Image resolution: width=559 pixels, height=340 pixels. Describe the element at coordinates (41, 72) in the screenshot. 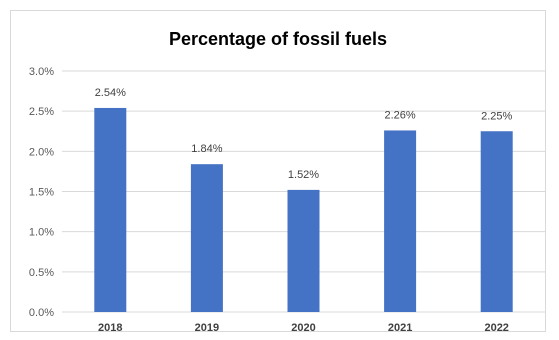

I see `y-tick-label: 3.0%` at that location.